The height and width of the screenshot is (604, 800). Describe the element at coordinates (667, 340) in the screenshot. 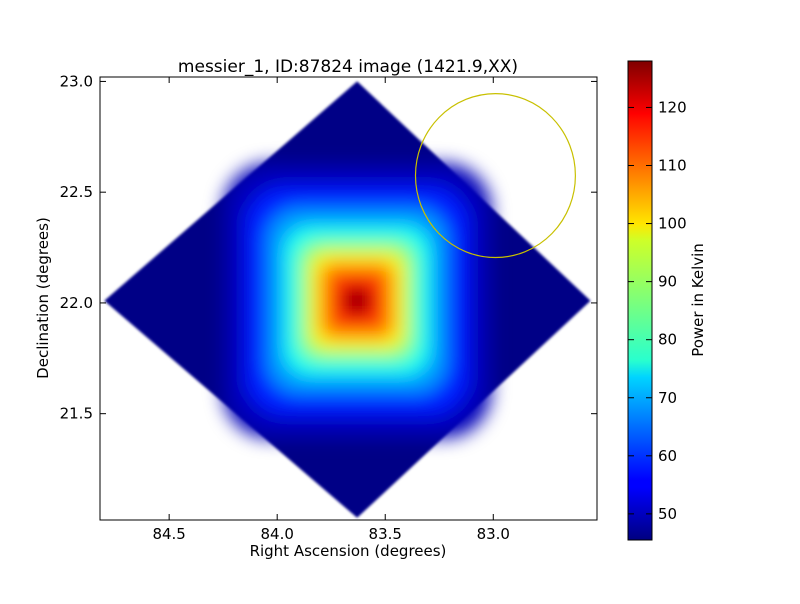

I see `colorbar-tick-label: 80` at that location.